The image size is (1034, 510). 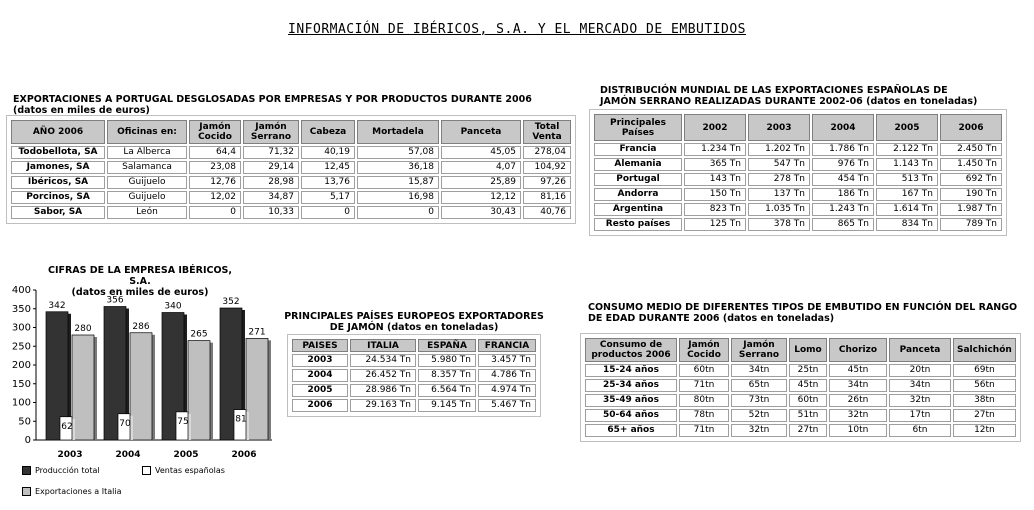 What do you see at coordinates (24, 421) in the screenshot?
I see `y-tick-label: 50` at bounding box center [24, 421].